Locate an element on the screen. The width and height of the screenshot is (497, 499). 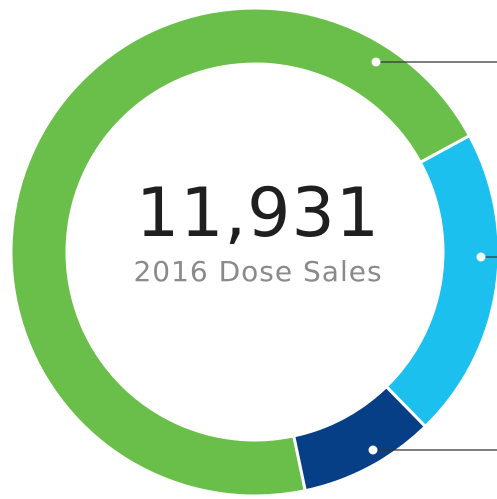
total: 11,931 is located at coordinates (258, 213).